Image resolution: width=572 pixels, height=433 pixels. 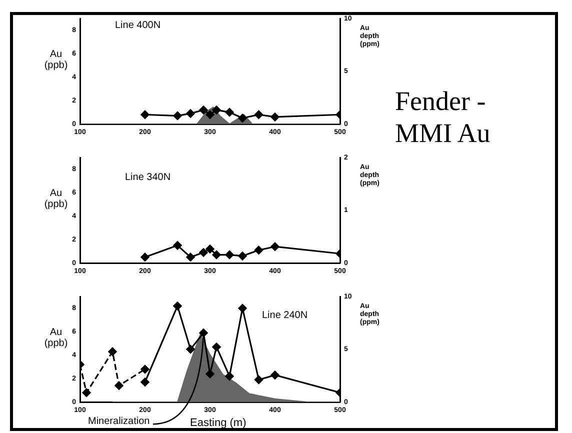 I want to click on text: Fender - MMI Au, so click(x=443, y=117).